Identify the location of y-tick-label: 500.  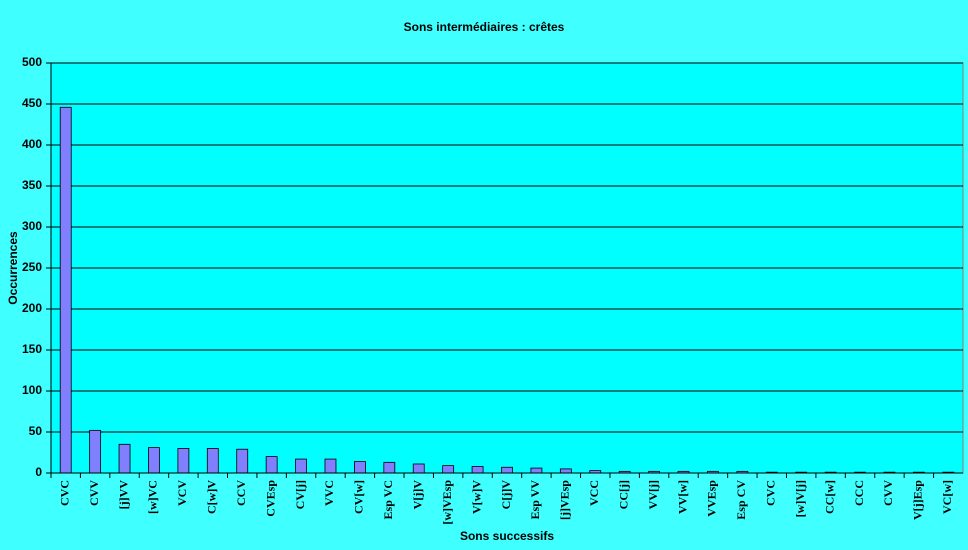
(32, 62).